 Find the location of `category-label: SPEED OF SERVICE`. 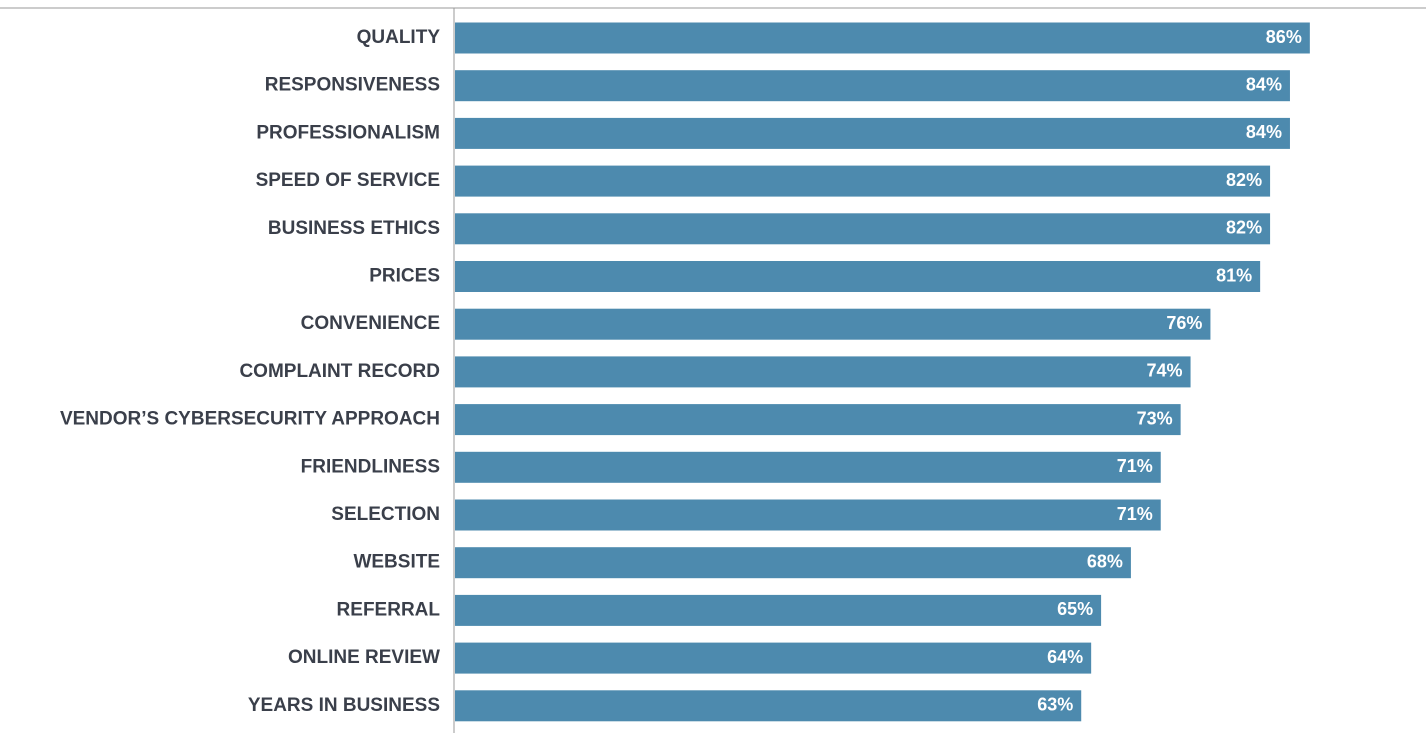

category-label: SPEED OF SERVICE is located at coordinates (348, 180).